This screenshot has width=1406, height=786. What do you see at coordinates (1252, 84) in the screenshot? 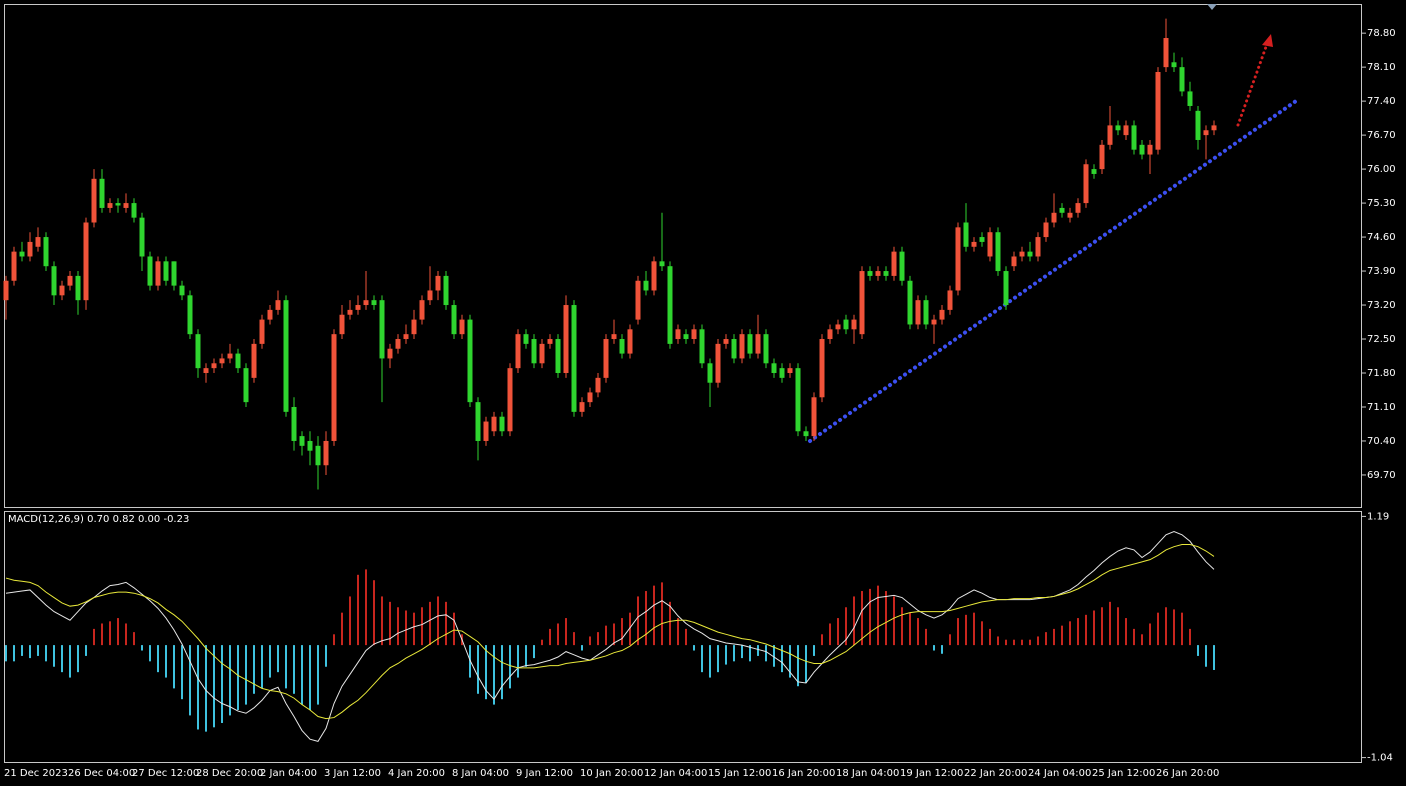
I see `trend-arrow` at bounding box center [1252, 84].